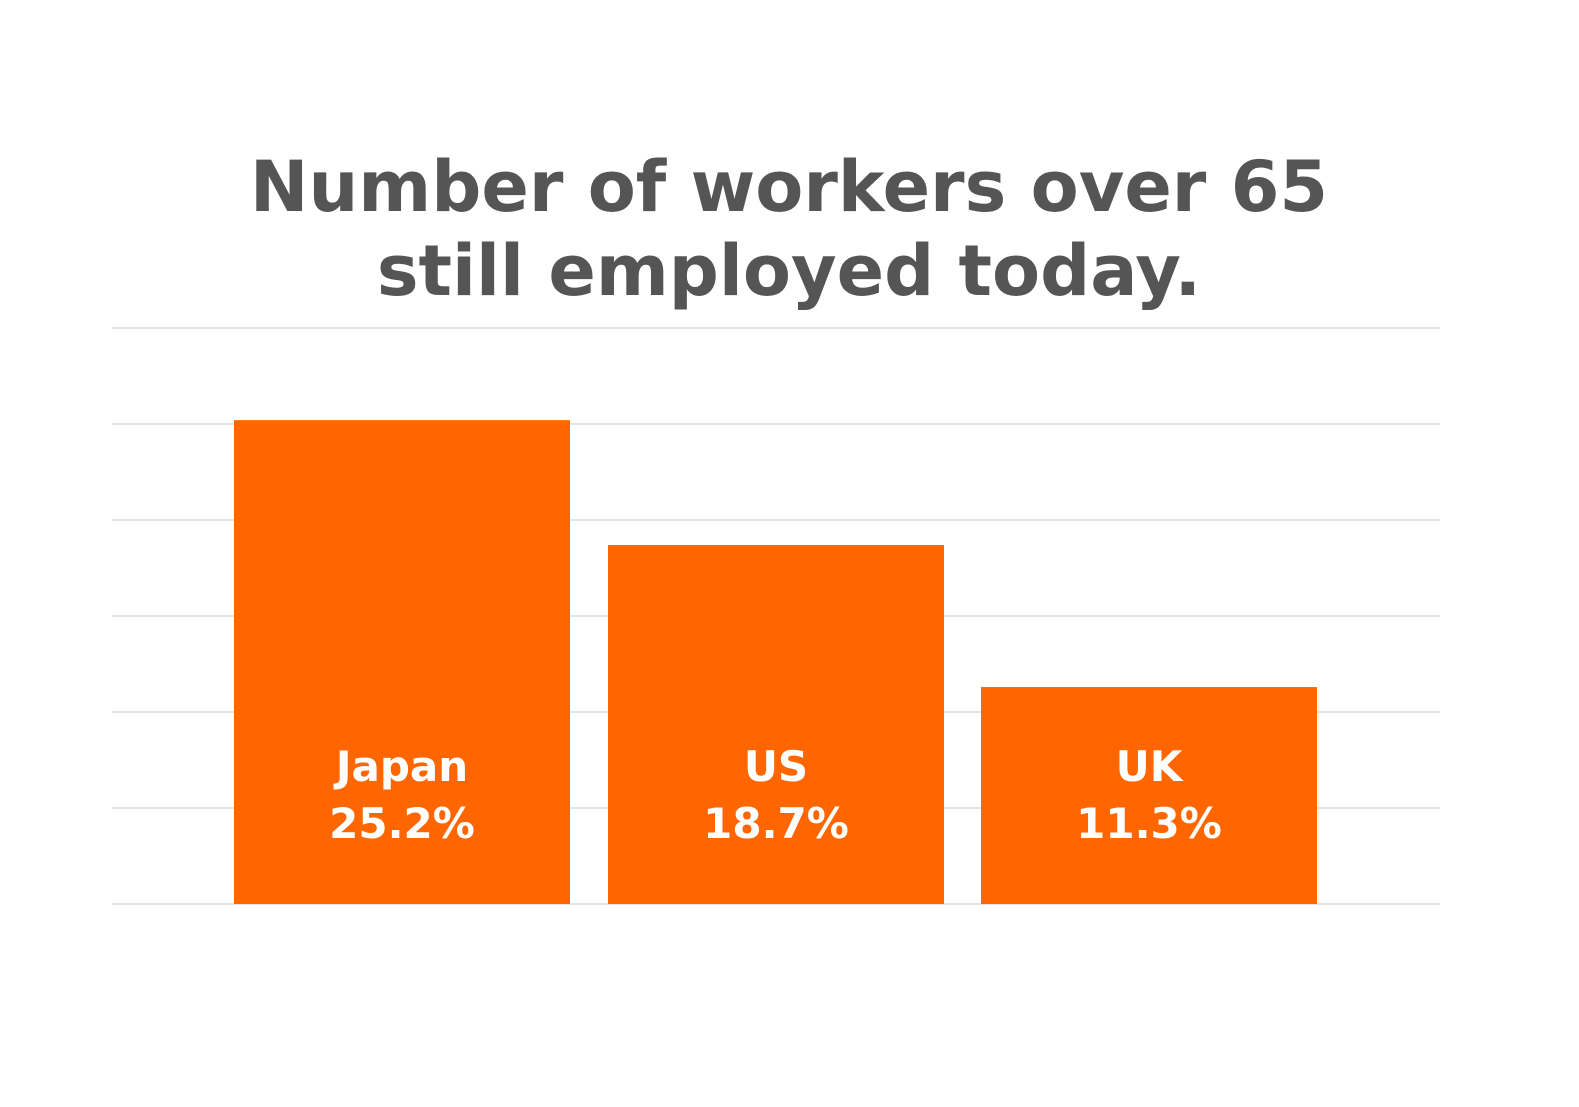 This screenshot has width=1579, height=1107. Describe the element at coordinates (1150, 766) in the screenshot. I see `category-label-uk: UK` at that location.